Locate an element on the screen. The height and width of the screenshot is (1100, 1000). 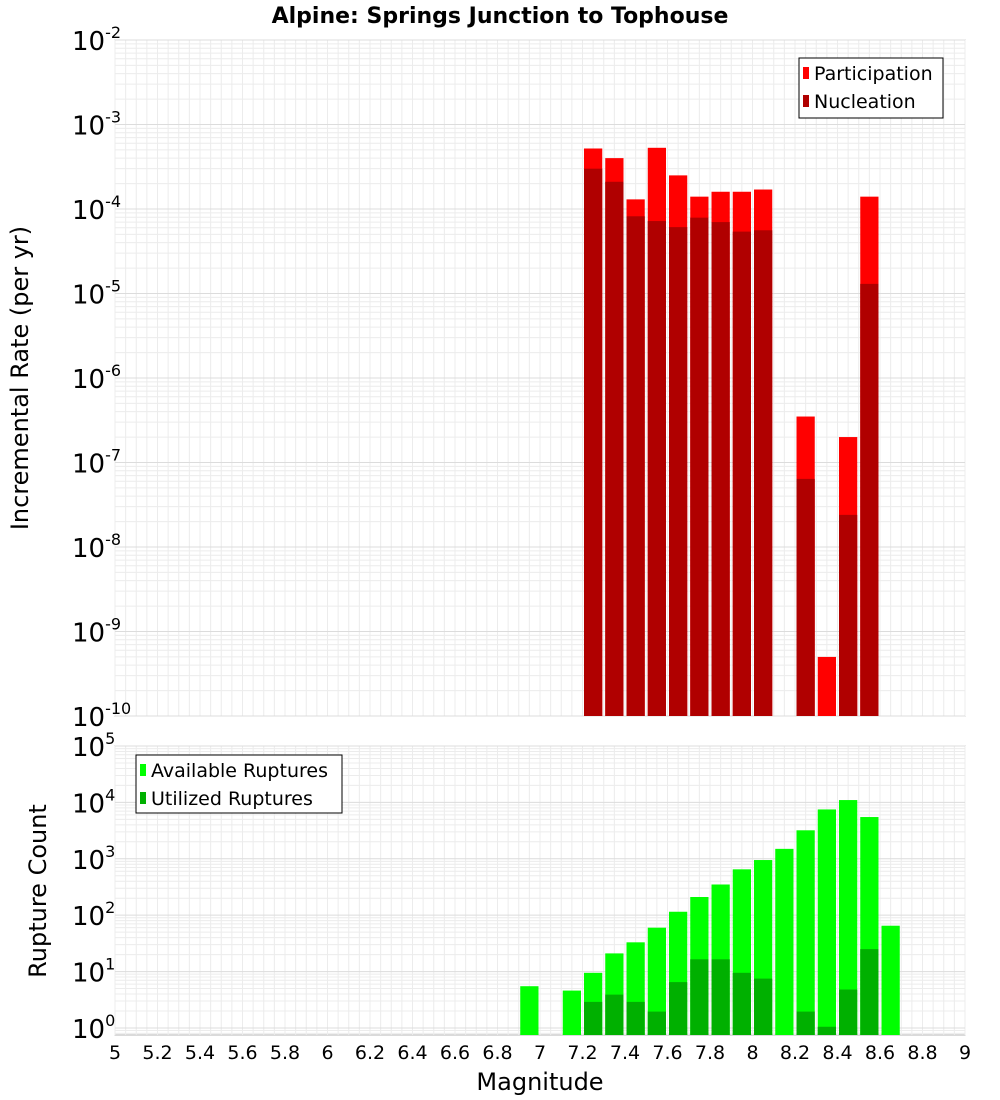
x-axis-title: Magnitude is located at coordinates (539, 1082).